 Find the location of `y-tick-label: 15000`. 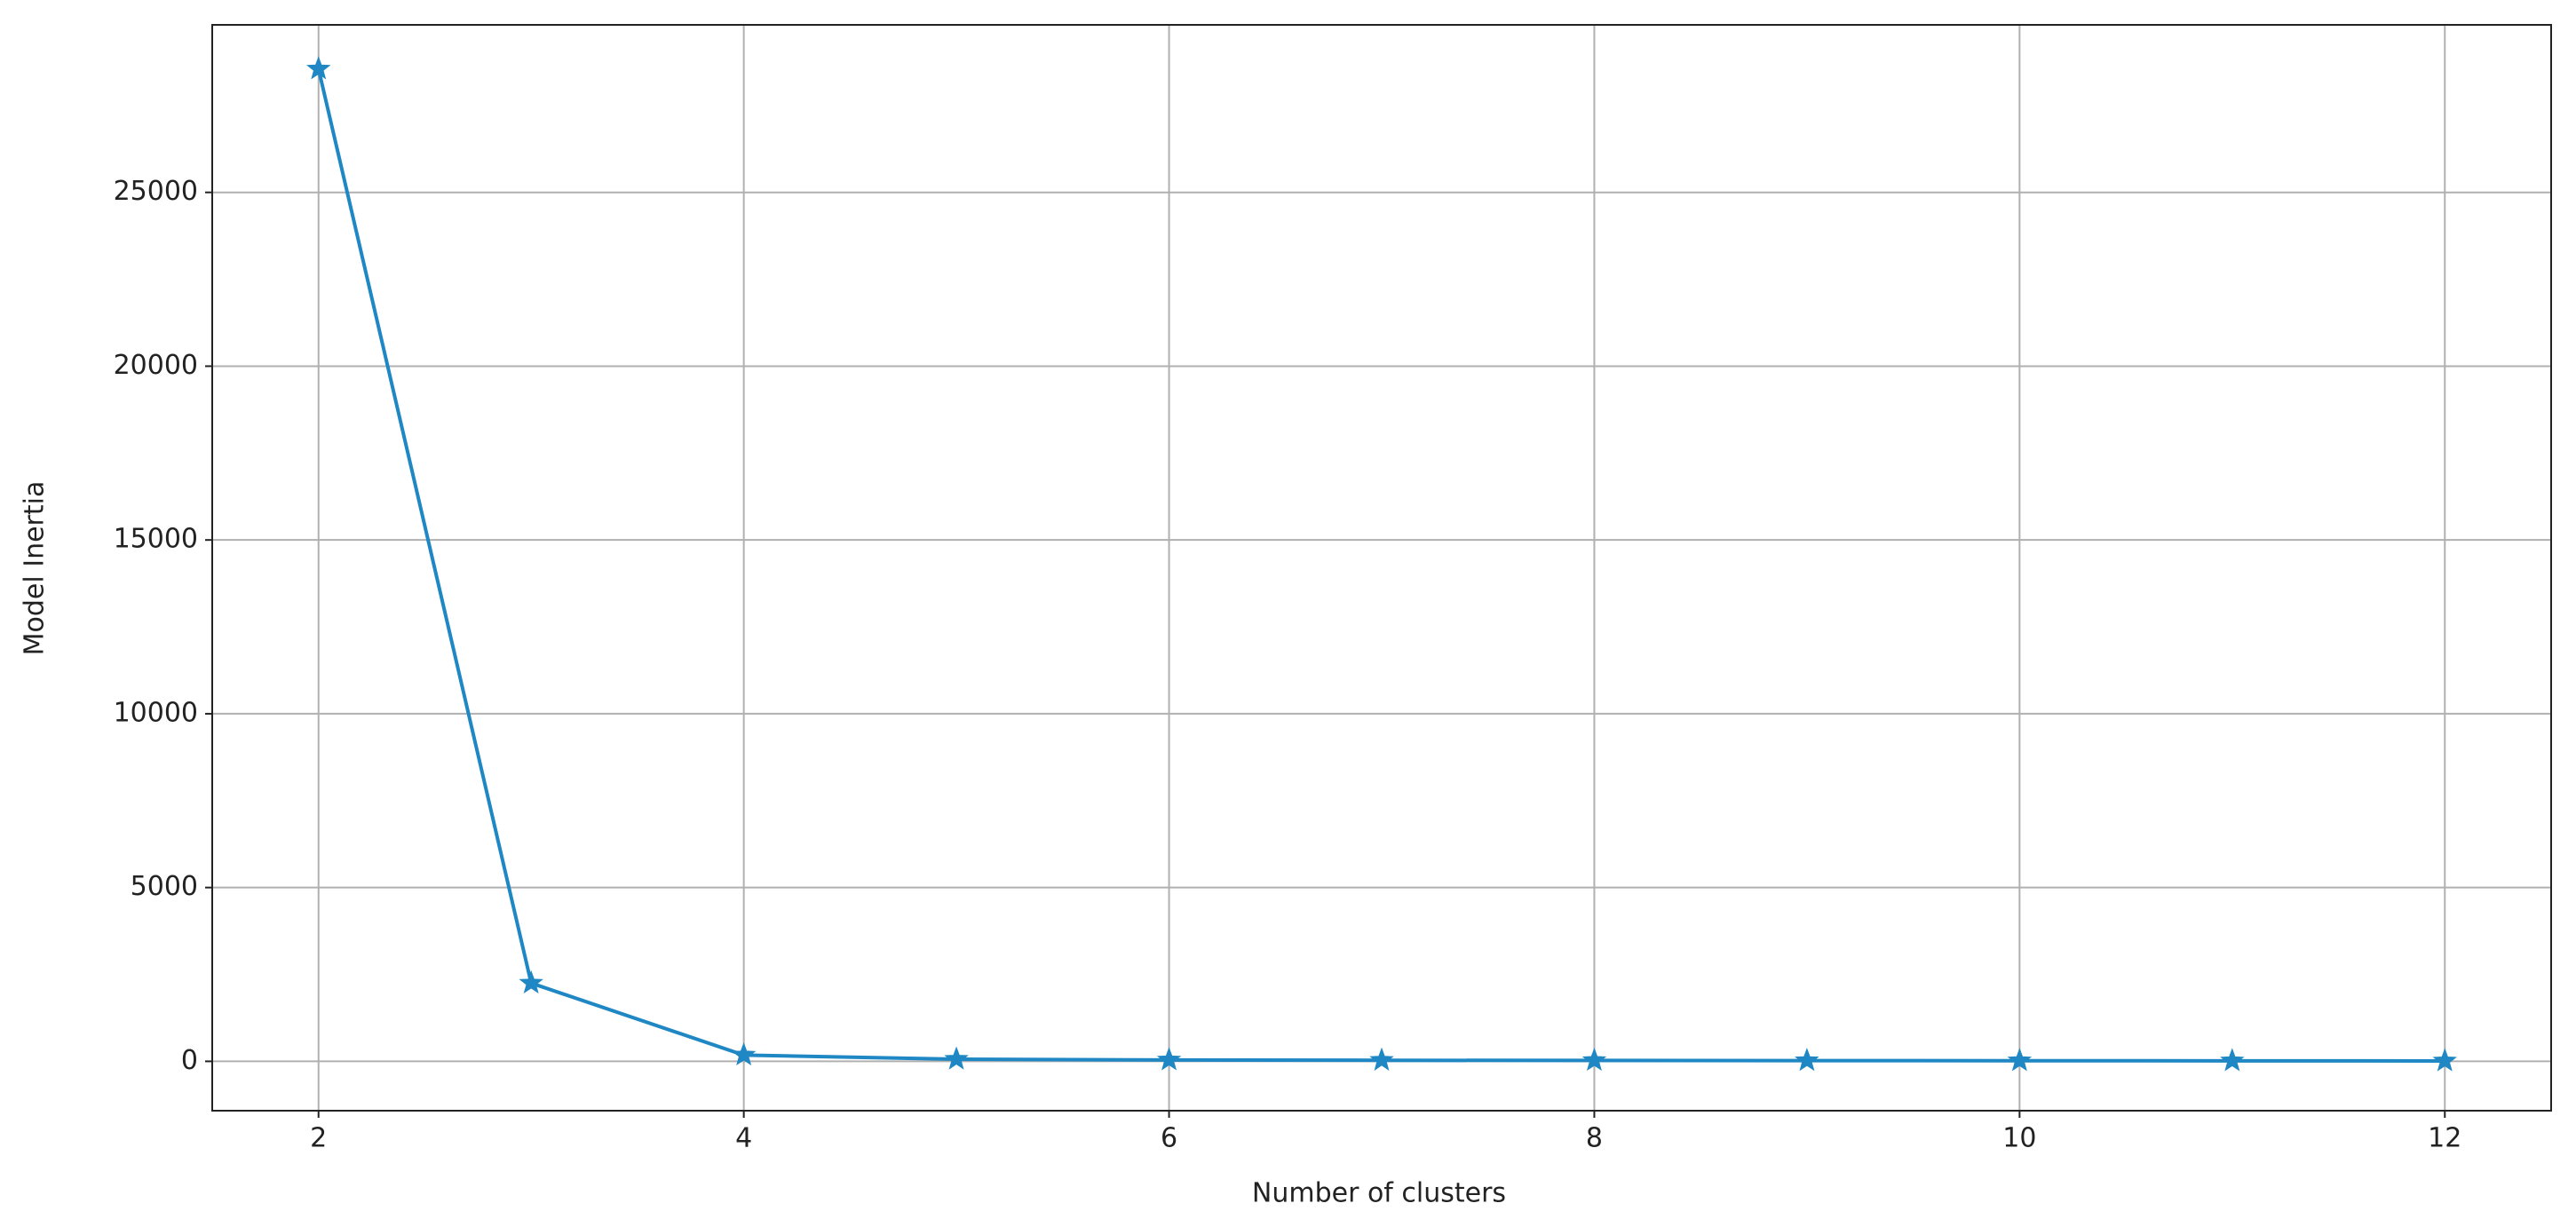

y-tick-label: 15000 is located at coordinates (156, 539).